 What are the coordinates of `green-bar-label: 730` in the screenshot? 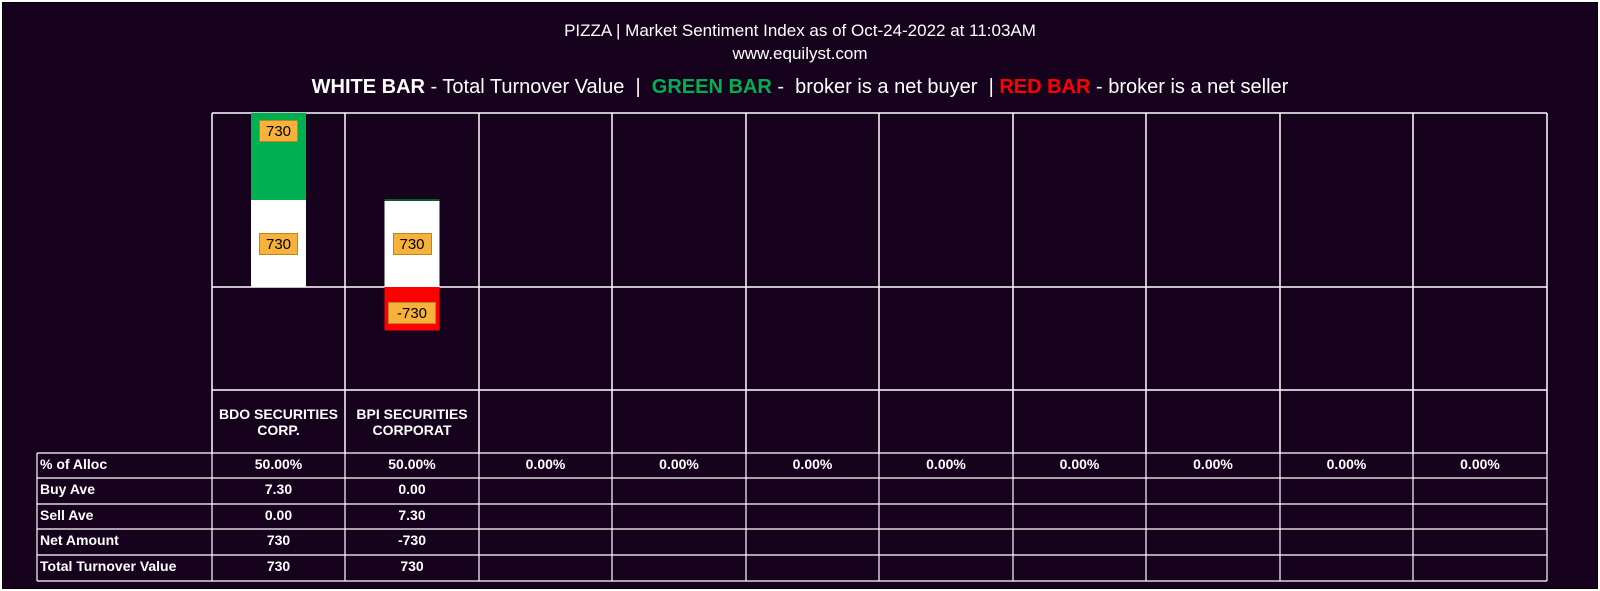 It's located at (278, 131).